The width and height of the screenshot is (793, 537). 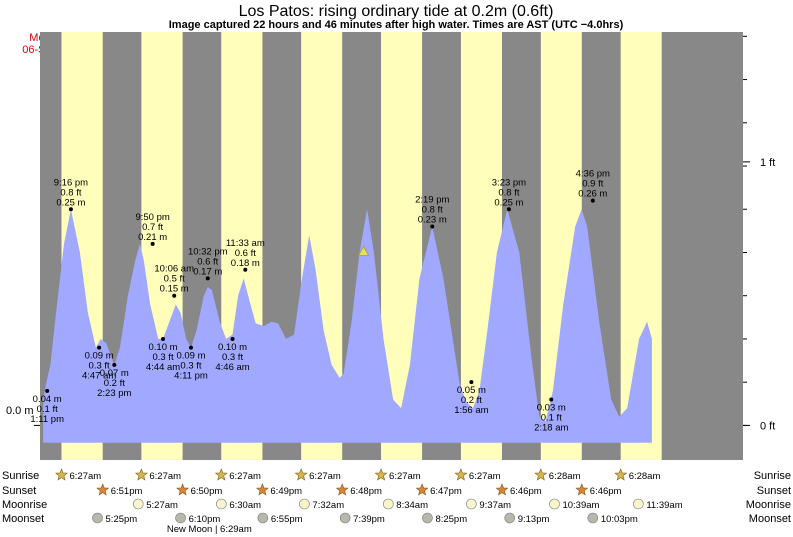 I want to click on extreme-label: 0.25 m, so click(x=508, y=202).